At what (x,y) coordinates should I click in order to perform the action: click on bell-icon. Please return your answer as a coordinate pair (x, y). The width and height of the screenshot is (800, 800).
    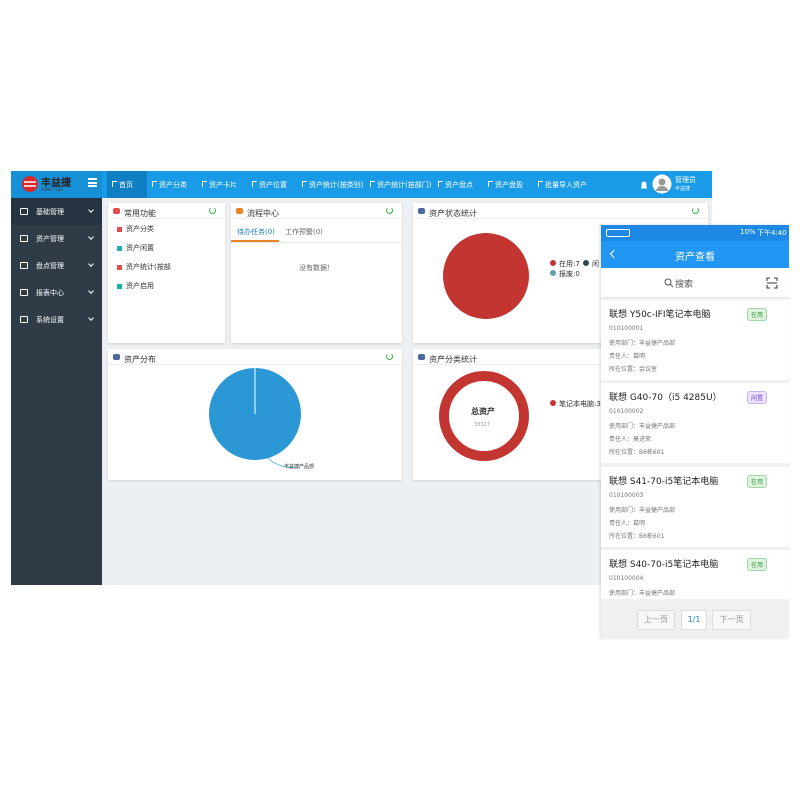
    Looking at the image, I should click on (644, 185).